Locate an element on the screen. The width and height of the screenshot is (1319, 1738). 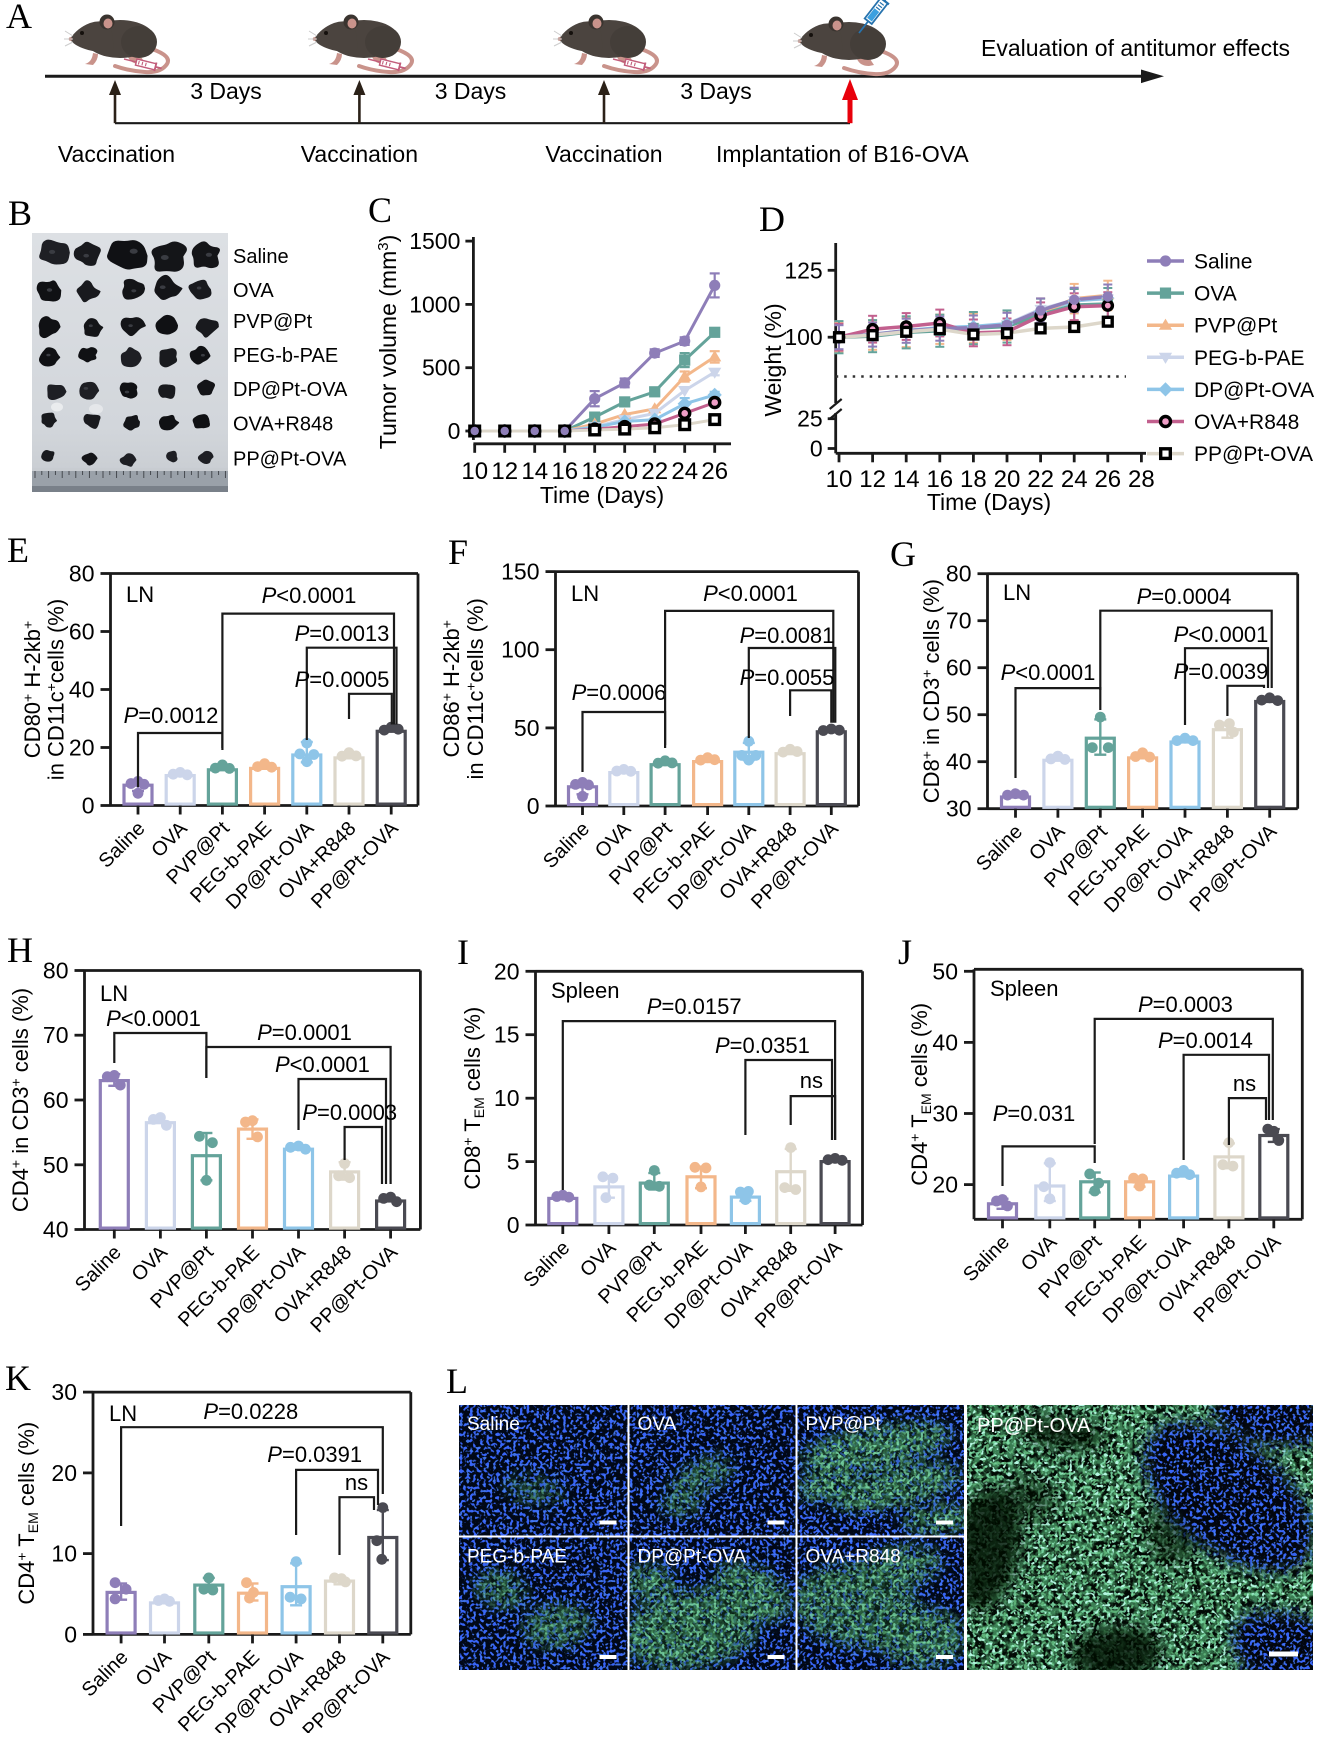
svg-text: 16 is located at coordinates (939, 479).